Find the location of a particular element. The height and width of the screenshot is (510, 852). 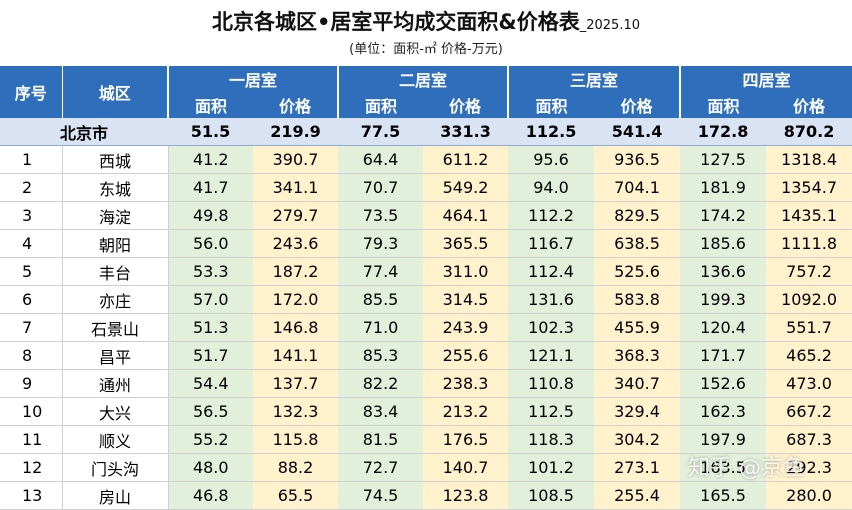

area-cell: 108.5 is located at coordinates (551, 495).